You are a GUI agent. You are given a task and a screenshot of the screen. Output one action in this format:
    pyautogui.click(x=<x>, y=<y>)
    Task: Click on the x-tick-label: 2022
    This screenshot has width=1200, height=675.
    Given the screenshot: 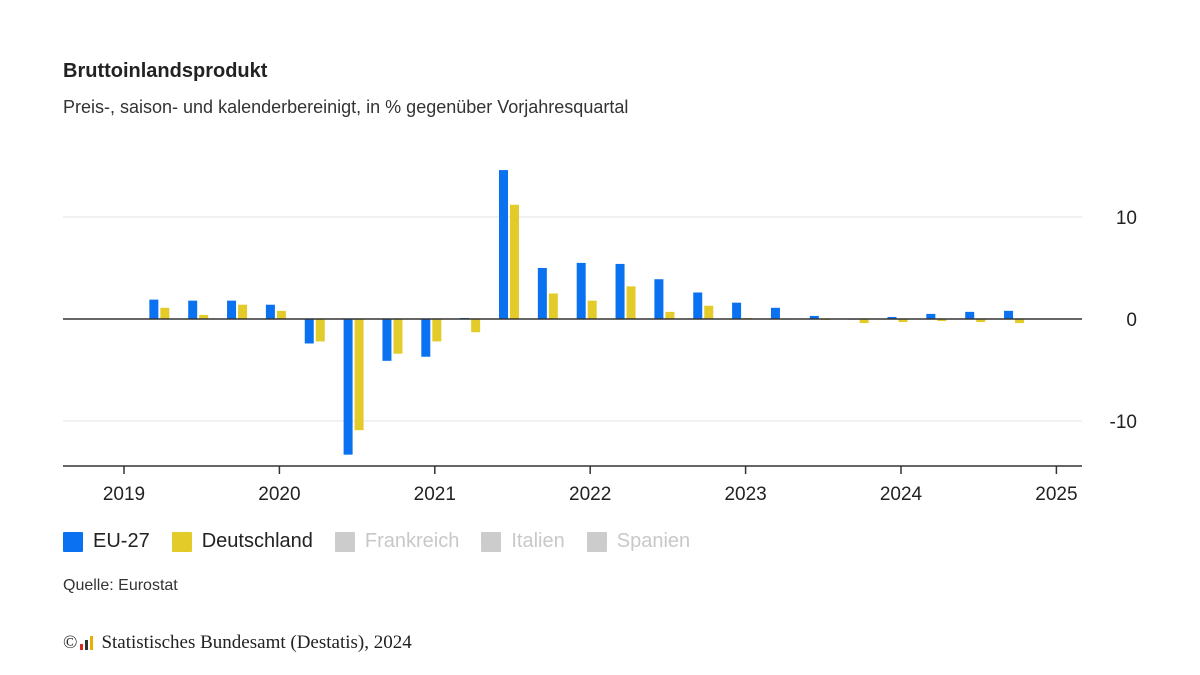 What is the action you would take?
    pyautogui.click(x=590, y=494)
    